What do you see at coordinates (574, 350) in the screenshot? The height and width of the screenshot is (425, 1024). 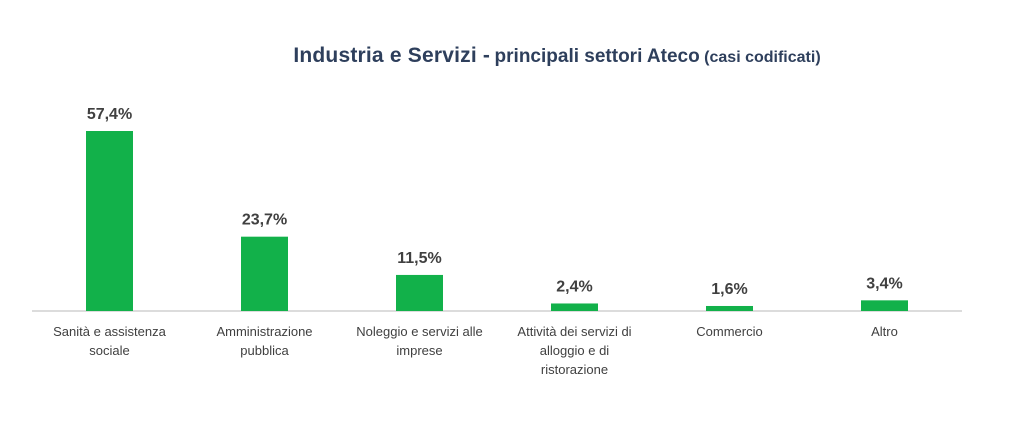 I see `x-tick-label-4-line-2: alloggio e di` at bounding box center [574, 350].